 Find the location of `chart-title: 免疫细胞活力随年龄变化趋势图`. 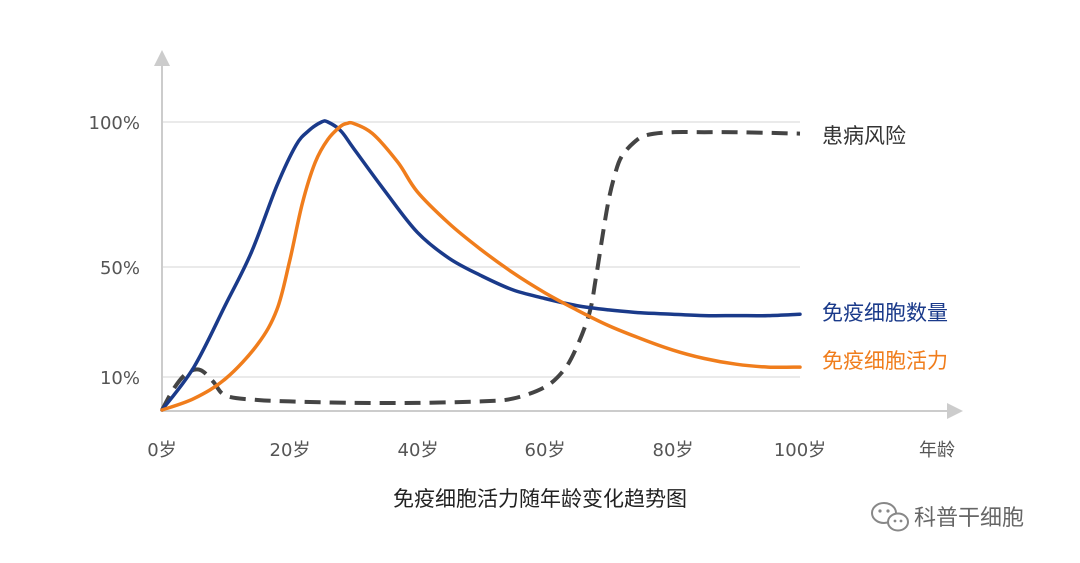

chart-title: 免疫细胞活力随年龄变化趋势图 is located at coordinates (540, 499).